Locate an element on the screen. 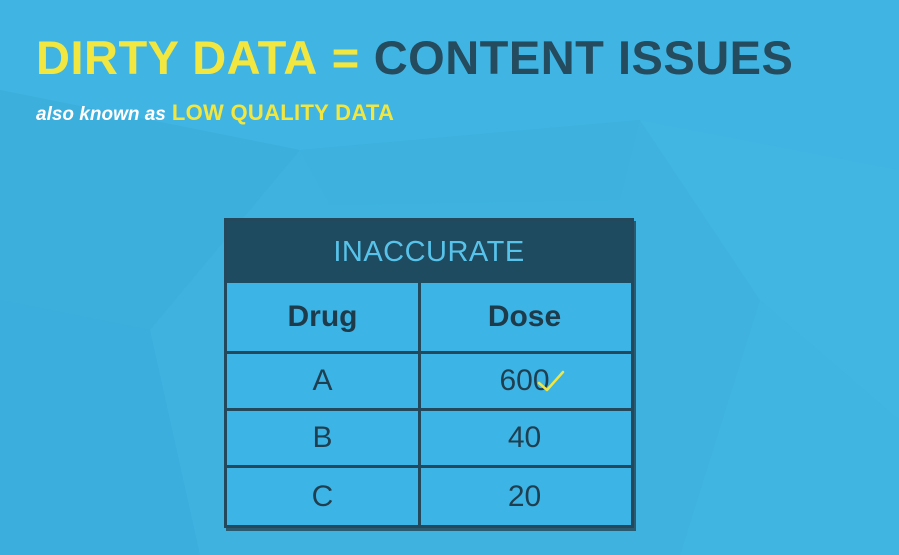 The height and width of the screenshot is (555, 899). slide-subtitle: also known as LOW QUALITY DATA is located at coordinates (215, 113).